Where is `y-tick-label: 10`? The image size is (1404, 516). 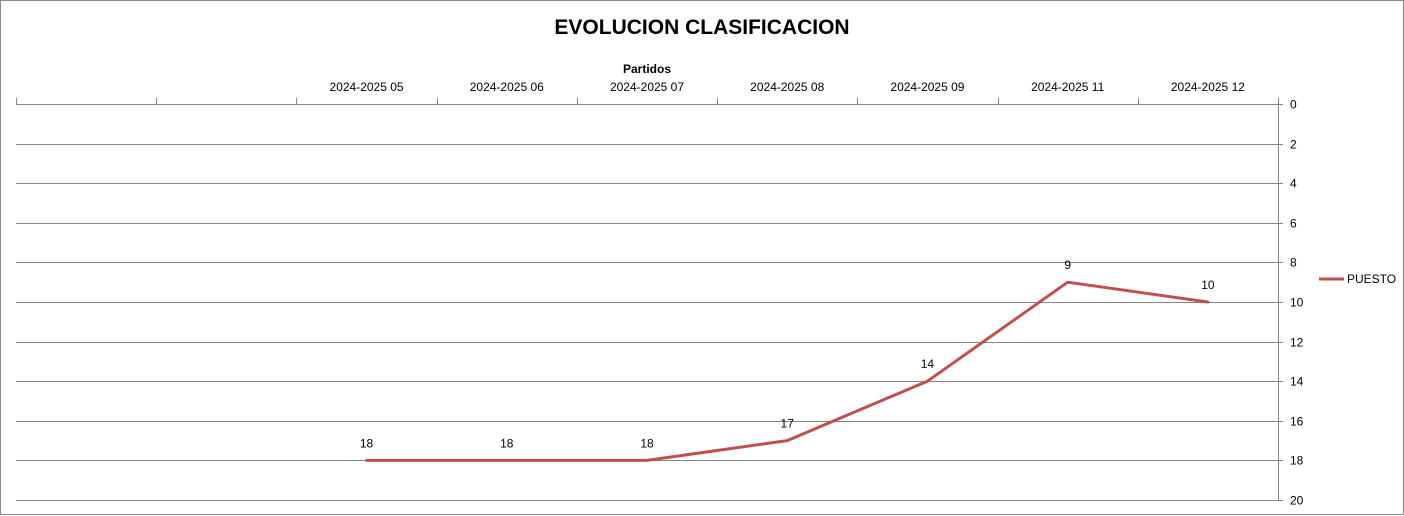 y-tick-label: 10 is located at coordinates (1297, 303).